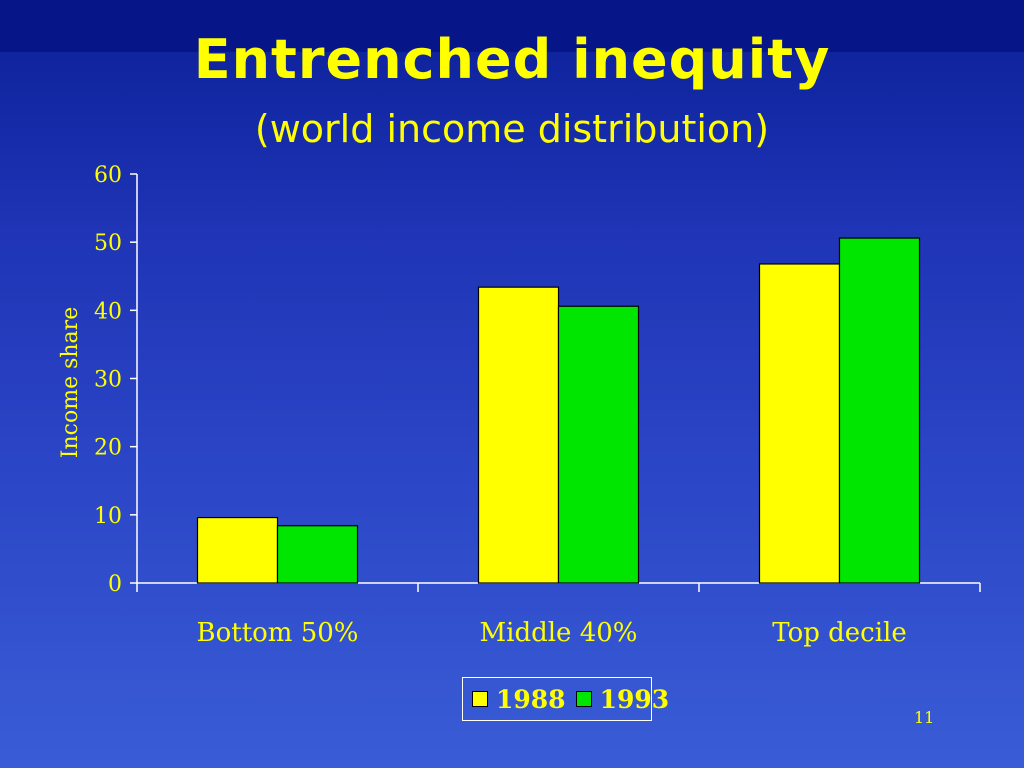 This screenshot has height=768, width=1024. What do you see at coordinates (108, 380) in the screenshot?
I see `y-tick-label: 30` at bounding box center [108, 380].